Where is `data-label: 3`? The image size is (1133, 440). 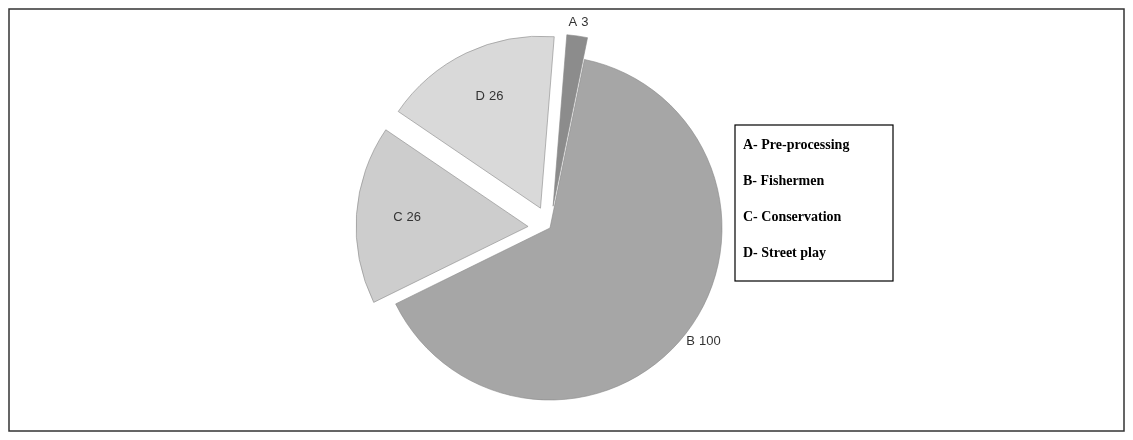 data-label: 3 is located at coordinates (585, 21).